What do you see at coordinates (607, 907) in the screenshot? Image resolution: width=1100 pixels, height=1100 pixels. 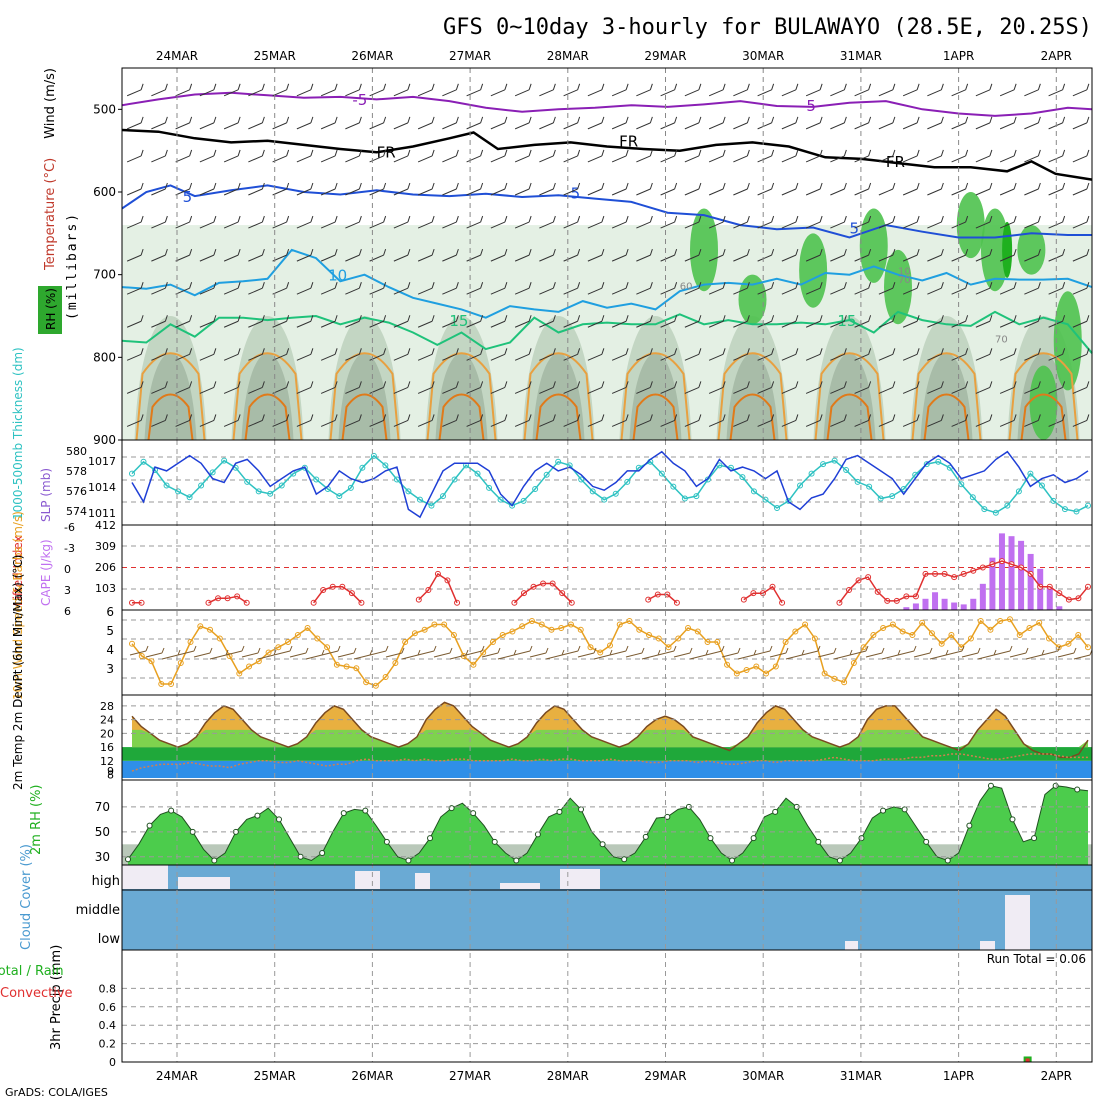 I see `cloud-fill` at bounding box center [607, 907].